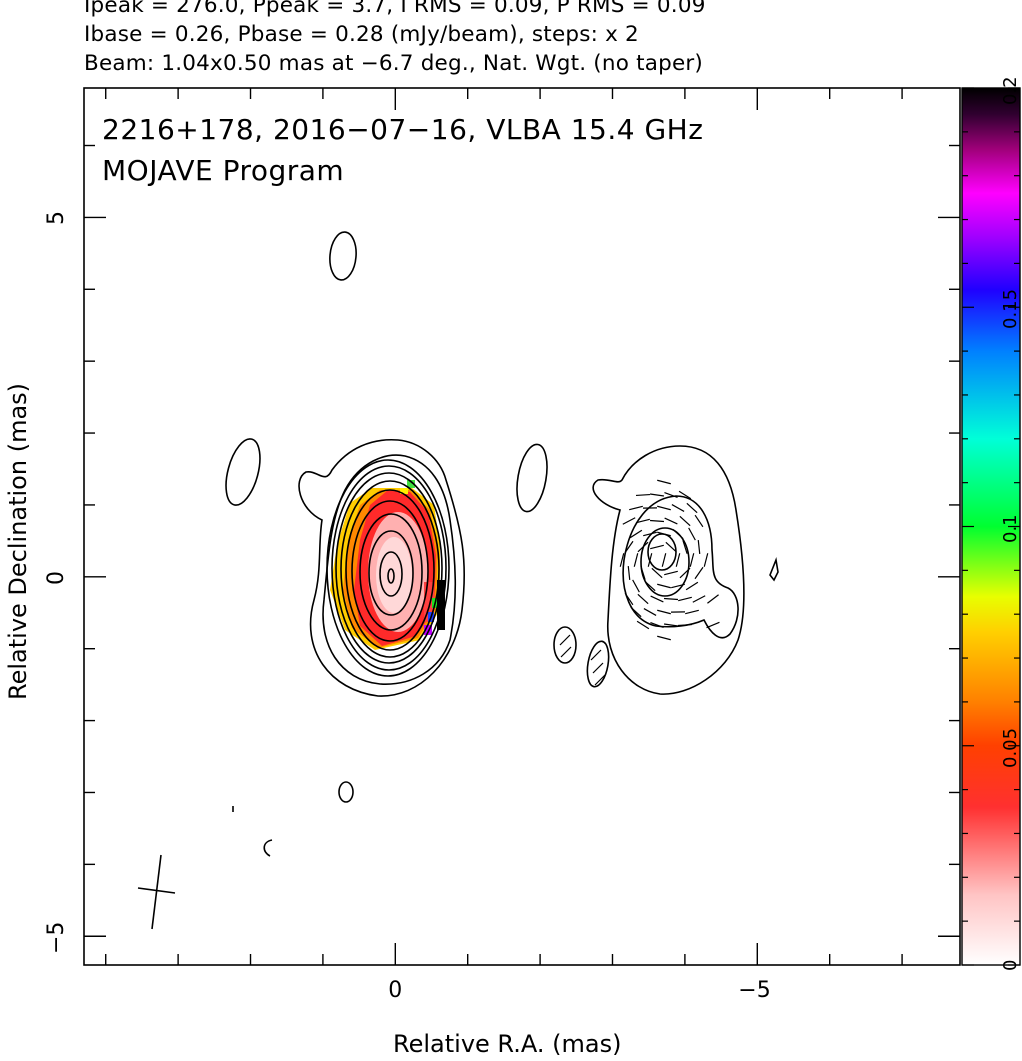 The image size is (1022, 1061). Describe the element at coordinates (56, 218) in the screenshot. I see `y-tick-label: 5` at that location.